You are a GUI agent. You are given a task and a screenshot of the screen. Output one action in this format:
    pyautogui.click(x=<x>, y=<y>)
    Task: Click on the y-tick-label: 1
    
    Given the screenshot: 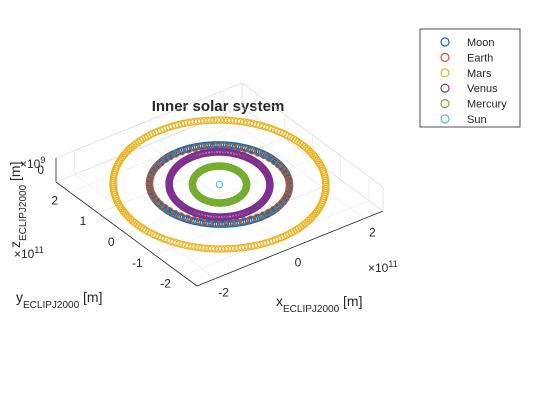 What is the action you would take?
    pyautogui.click(x=83, y=221)
    